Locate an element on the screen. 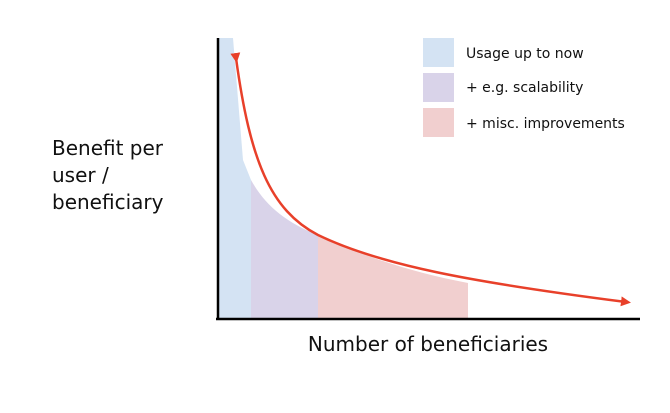 The height and width of the screenshot is (413, 670). legend-label-scalability: + e.g. scalability is located at coordinates (524, 88).